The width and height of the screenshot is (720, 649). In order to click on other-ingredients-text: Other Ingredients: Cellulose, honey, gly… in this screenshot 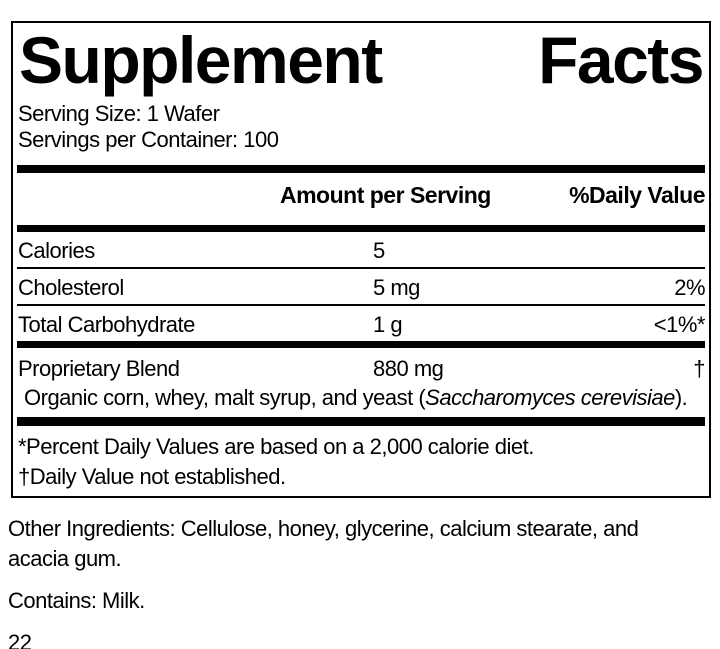, I will do `click(360, 544)`.